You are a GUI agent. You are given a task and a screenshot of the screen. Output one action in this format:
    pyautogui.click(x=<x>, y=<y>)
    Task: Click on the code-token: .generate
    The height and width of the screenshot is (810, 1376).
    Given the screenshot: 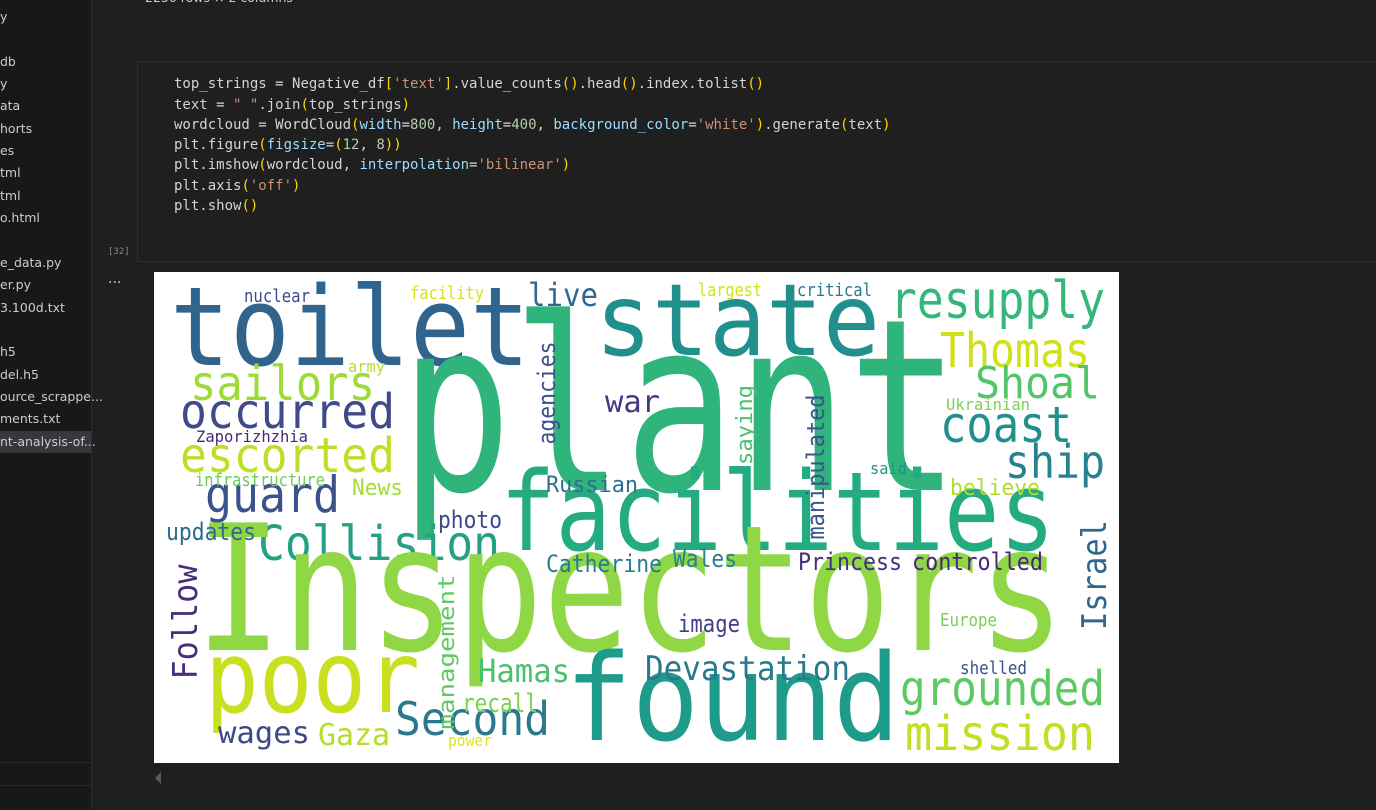 What is the action you would take?
    pyautogui.click(x=802, y=125)
    